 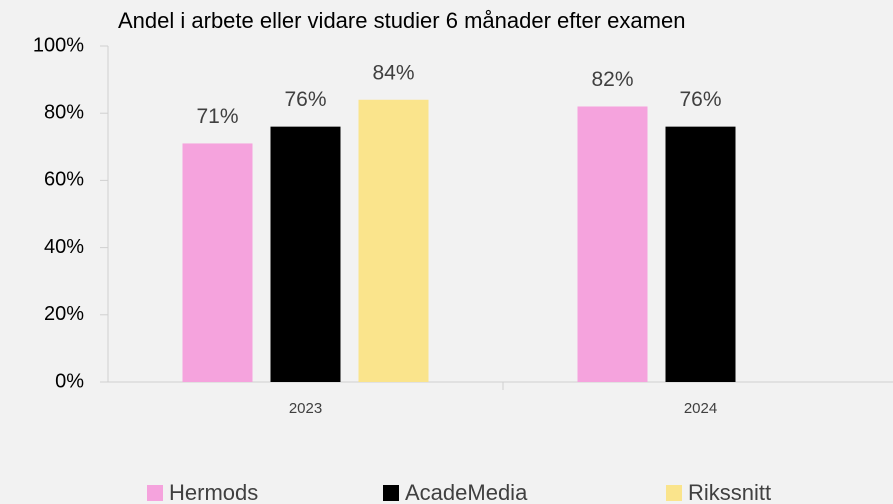 What do you see at coordinates (729, 492) in the screenshot?
I see `legend-label: Rikssnitt` at bounding box center [729, 492].